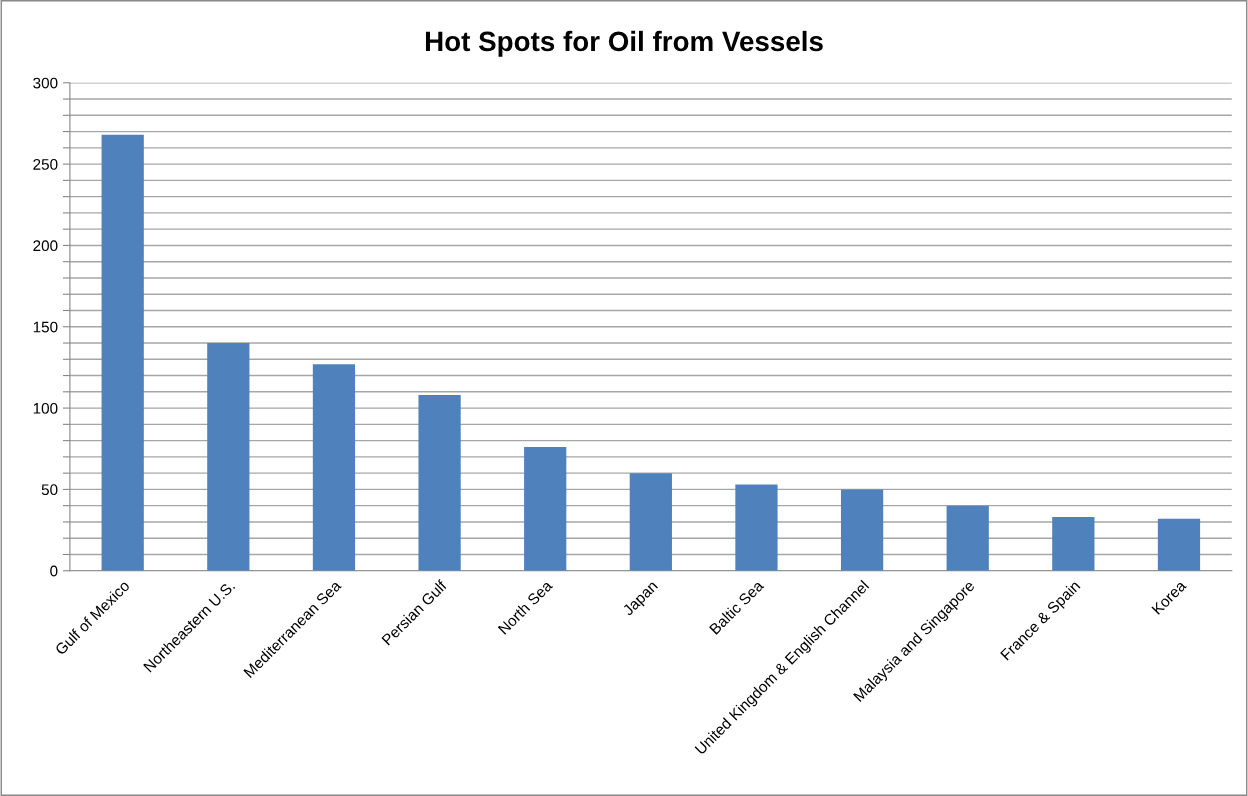 The image size is (1248, 796). Describe the element at coordinates (624, 43) in the screenshot. I see `chart-title: Hot Spots for Oil from Vessels` at that location.